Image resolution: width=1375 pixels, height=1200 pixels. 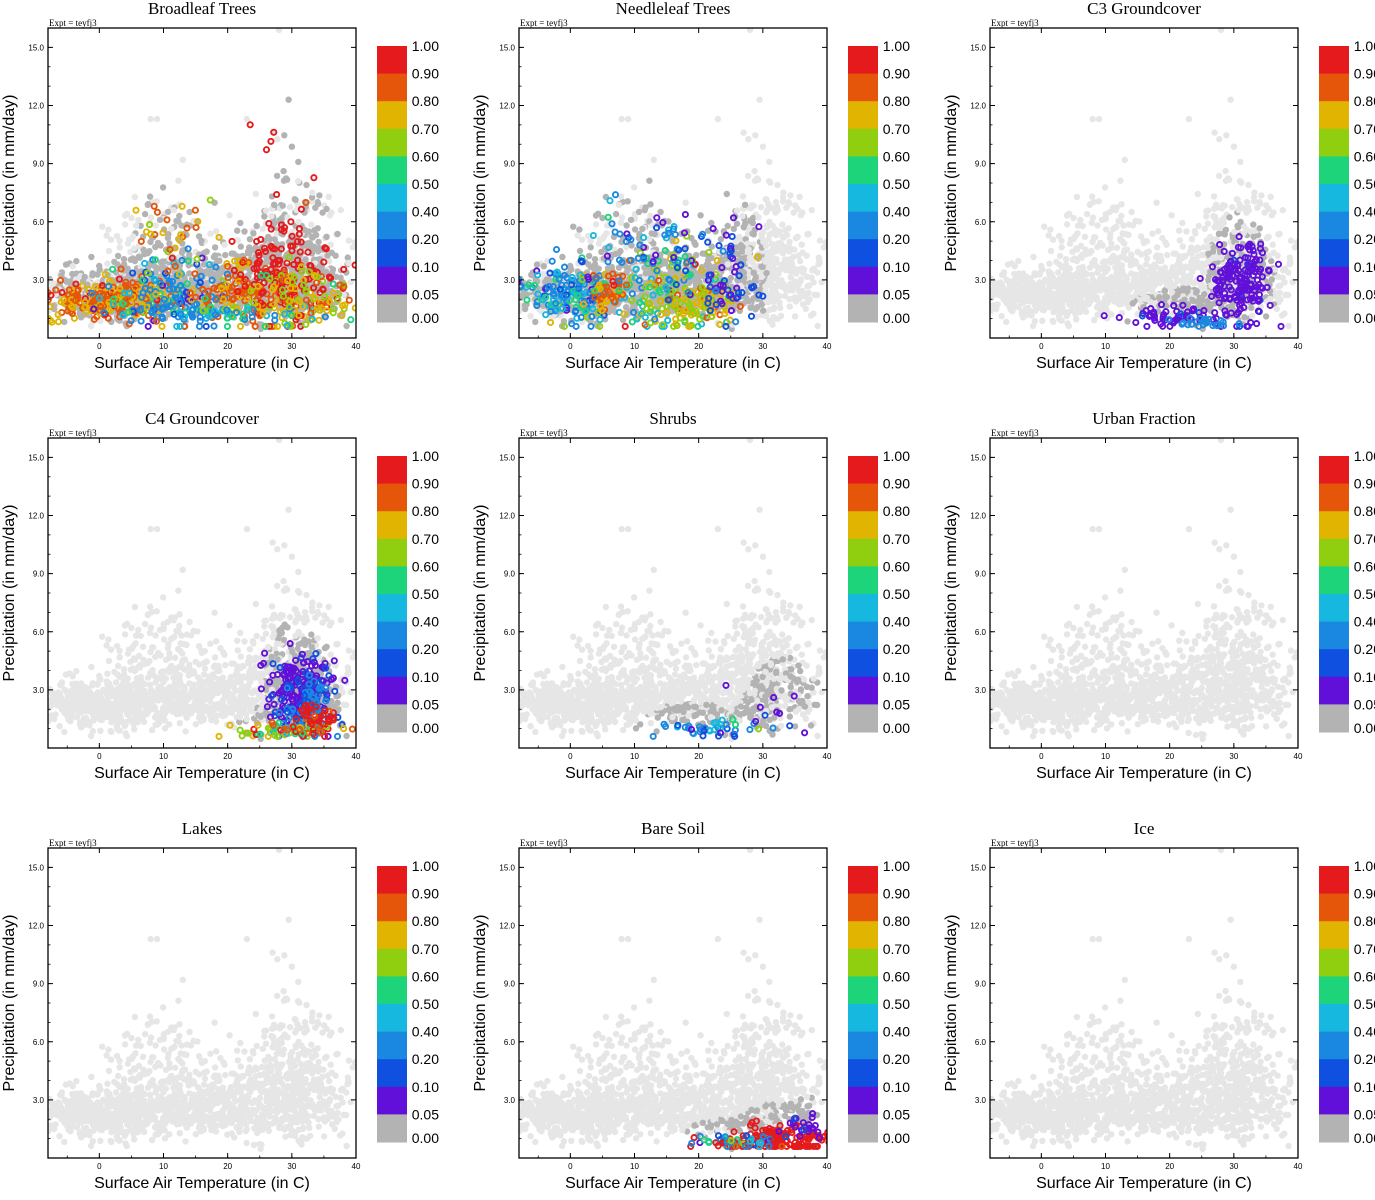 I want to click on scatter-points, so click(x=1144, y=180).